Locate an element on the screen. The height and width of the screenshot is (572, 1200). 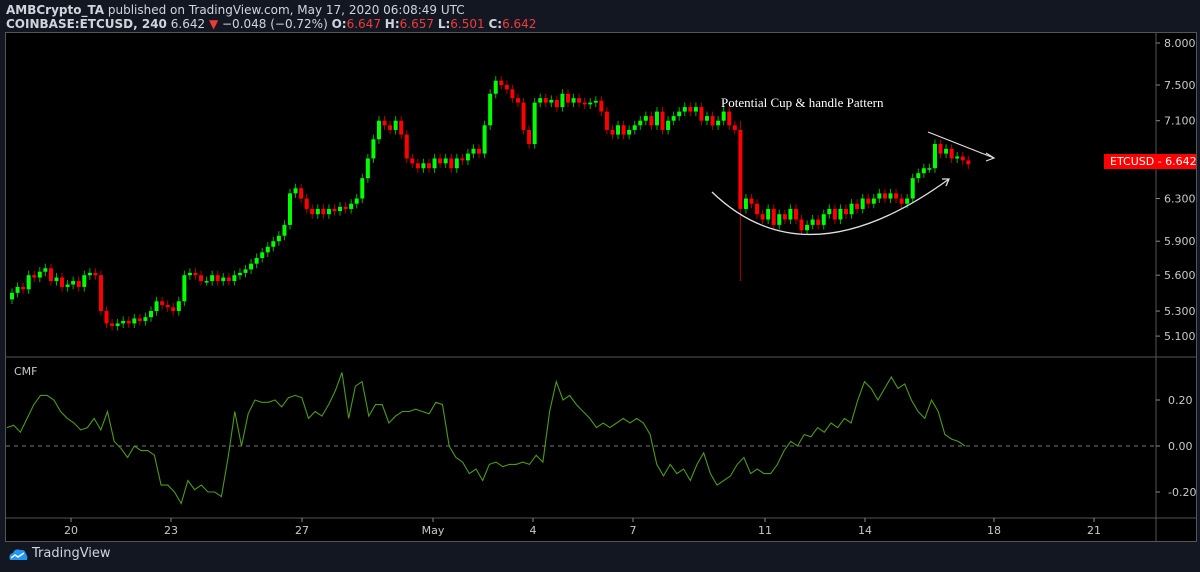
price-tick-label: 5.900 is located at coordinates (1180, 241).